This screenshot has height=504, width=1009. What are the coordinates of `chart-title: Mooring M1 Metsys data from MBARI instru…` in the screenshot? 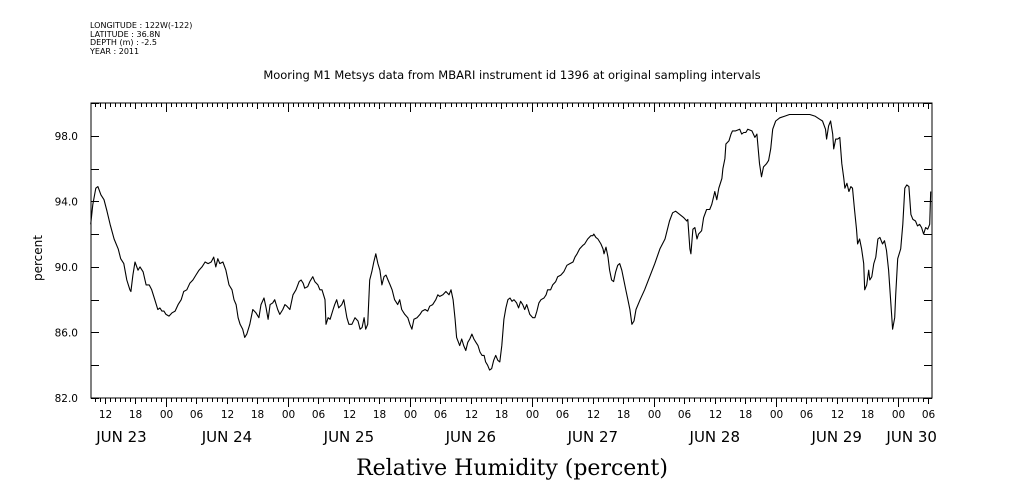 It's located at (511, 75).